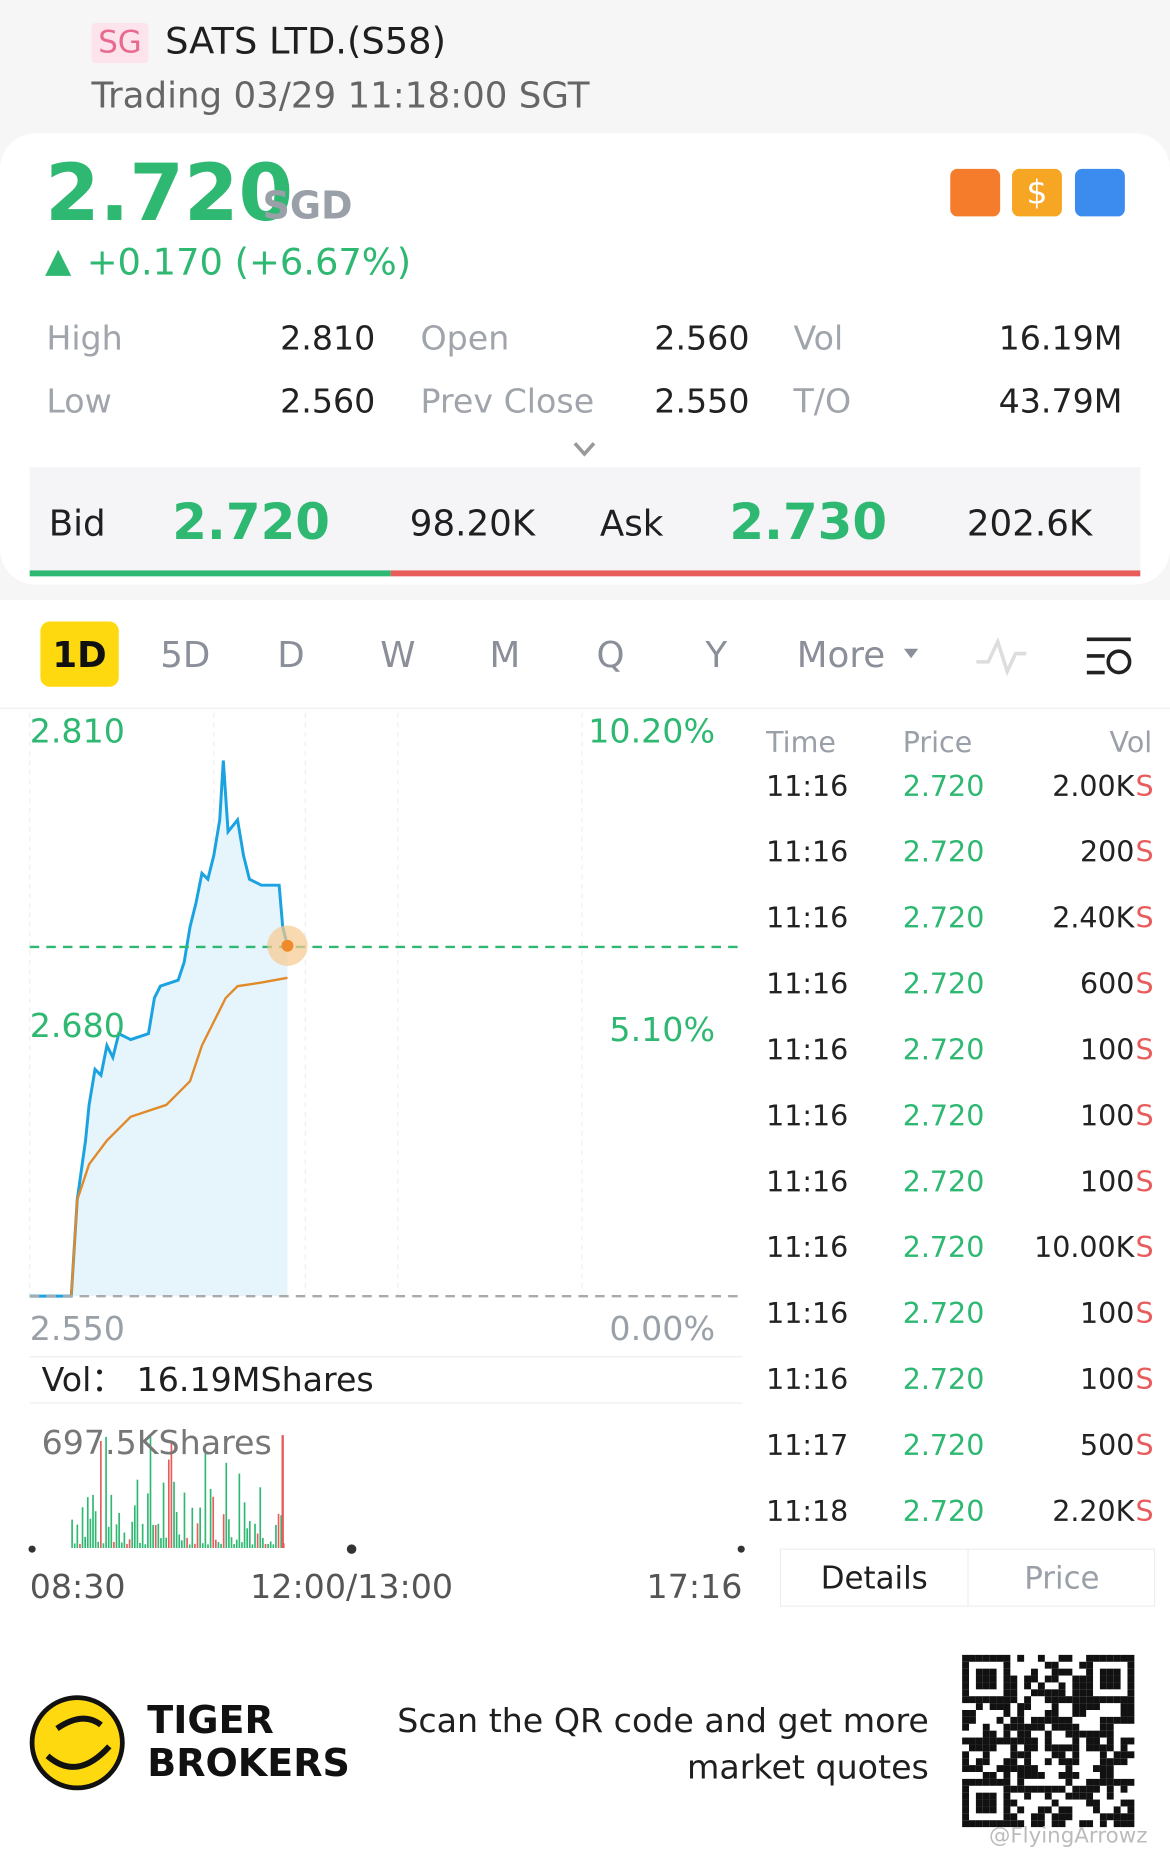  Describe the element at coordinates (1001, 656) in the screenshot. I see `indicator-icon` at that location.